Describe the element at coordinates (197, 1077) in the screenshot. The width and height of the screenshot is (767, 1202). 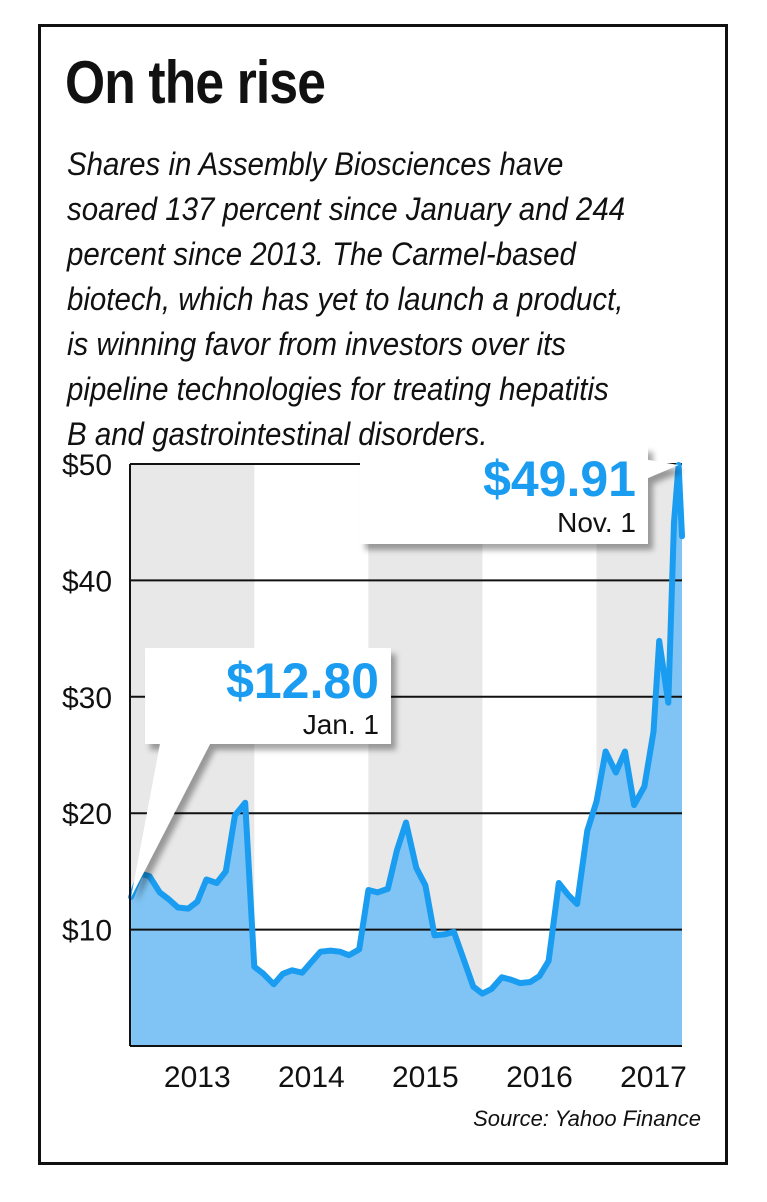
I see `x-tick-label: 2013` at that location.